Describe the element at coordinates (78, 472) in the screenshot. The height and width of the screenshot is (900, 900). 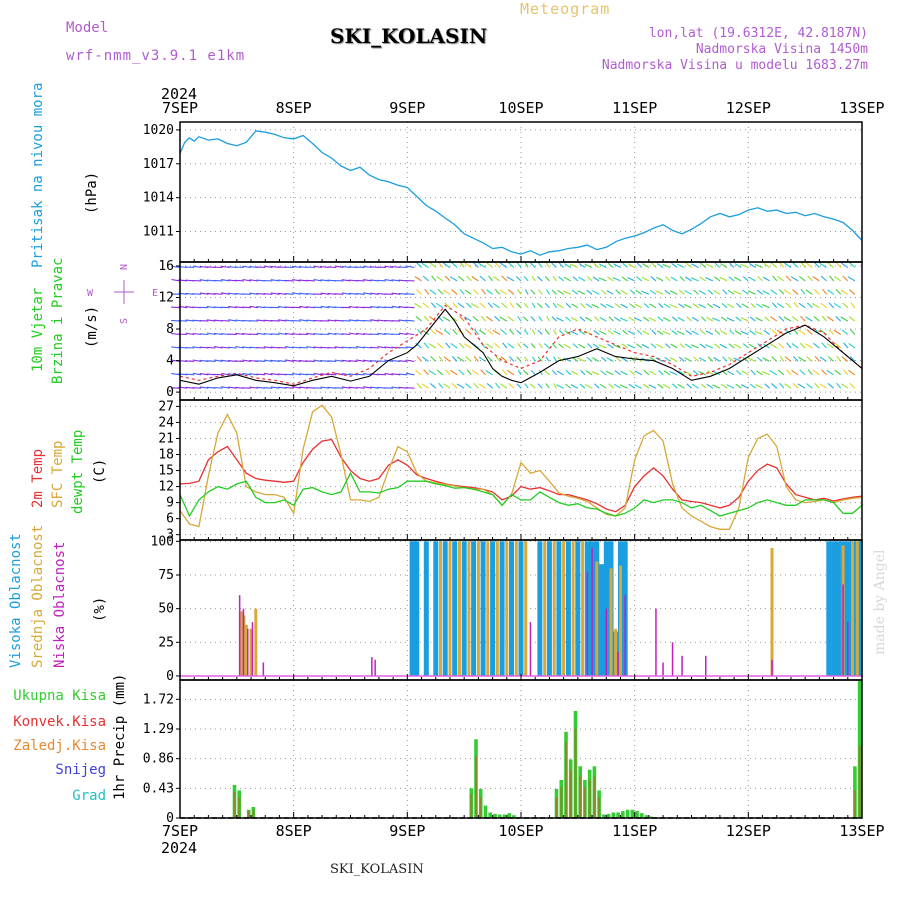
I see `temp-ylabel-2: dewpt Temp` at that location.